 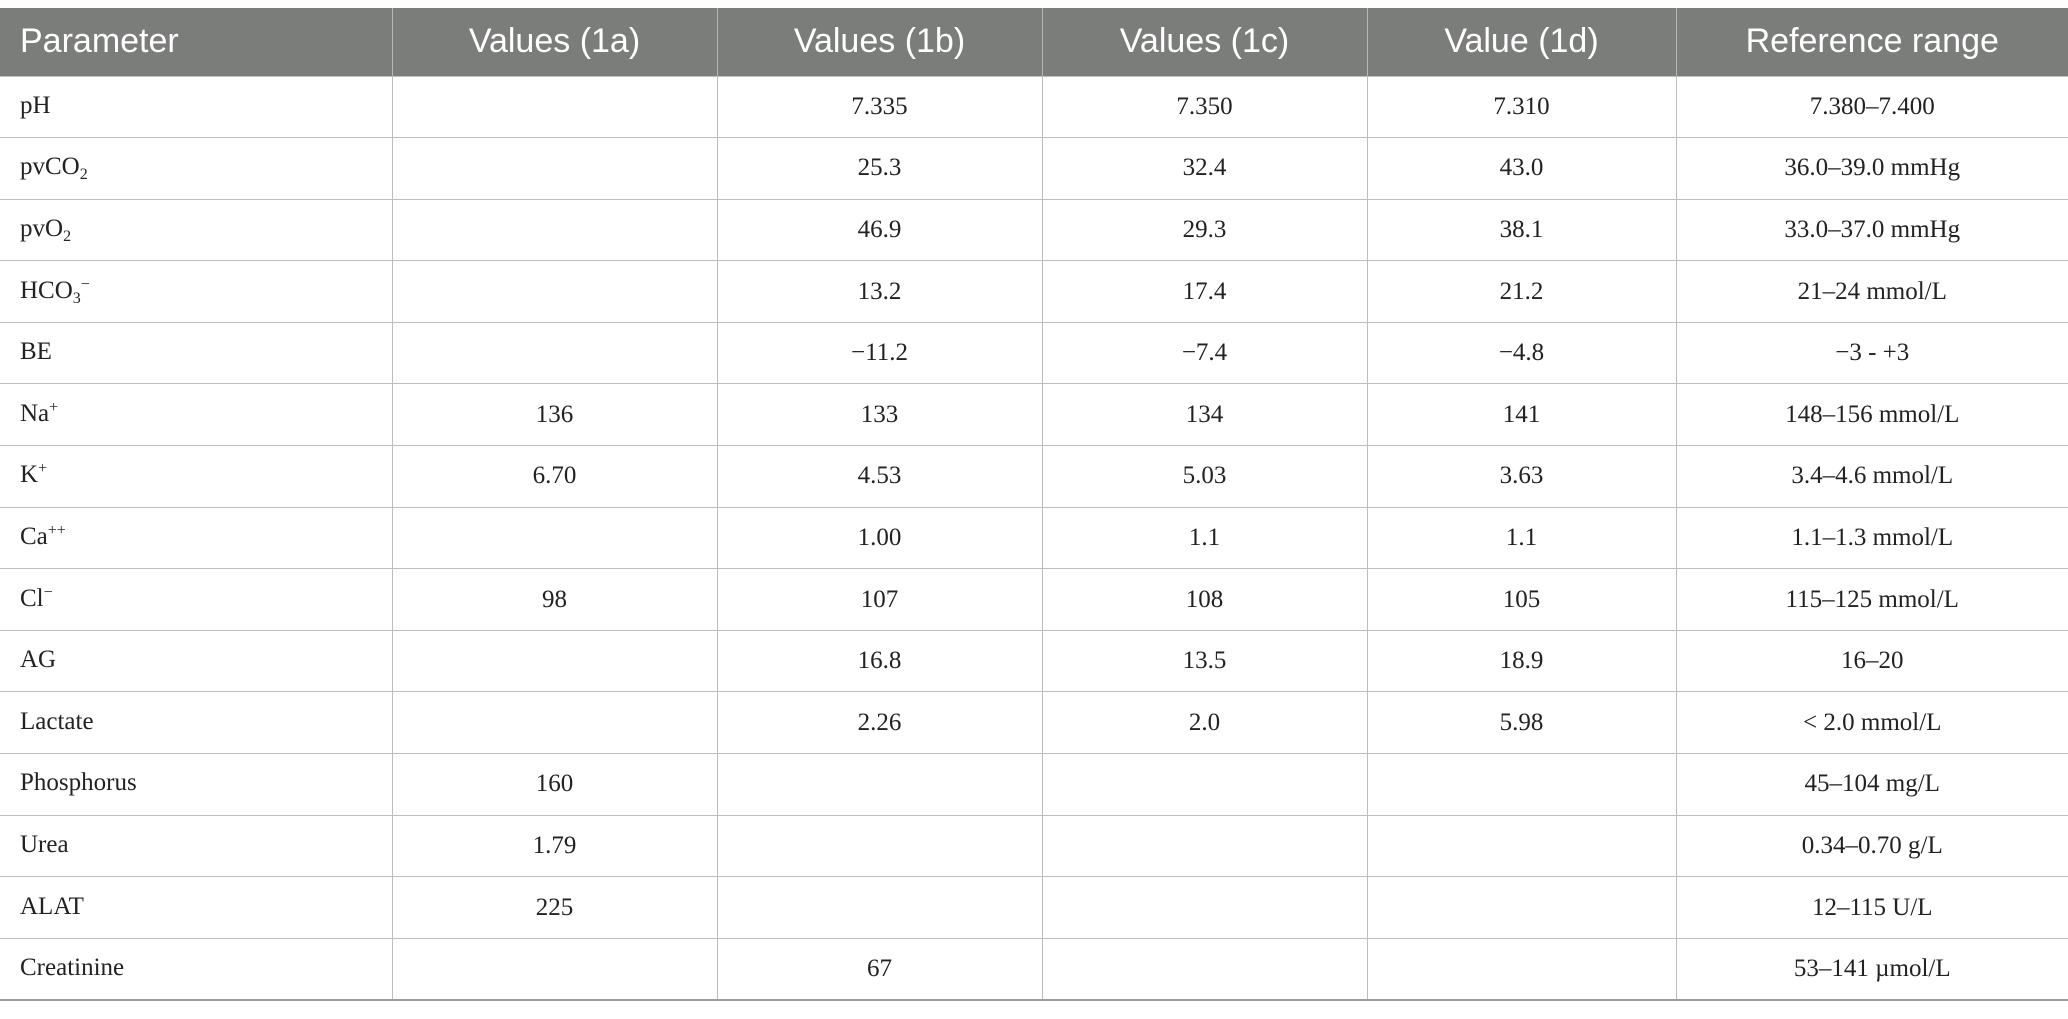 I want to click on cell-values-1a: 136, so click(x=554, y=415).